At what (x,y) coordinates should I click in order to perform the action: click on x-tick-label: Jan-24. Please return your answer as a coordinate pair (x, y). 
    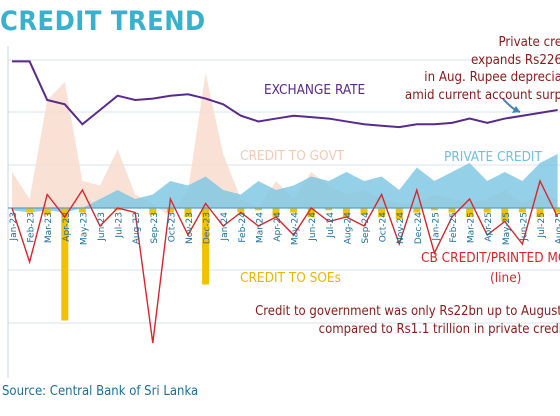
    Looking at the image, I should click on (225, 227).